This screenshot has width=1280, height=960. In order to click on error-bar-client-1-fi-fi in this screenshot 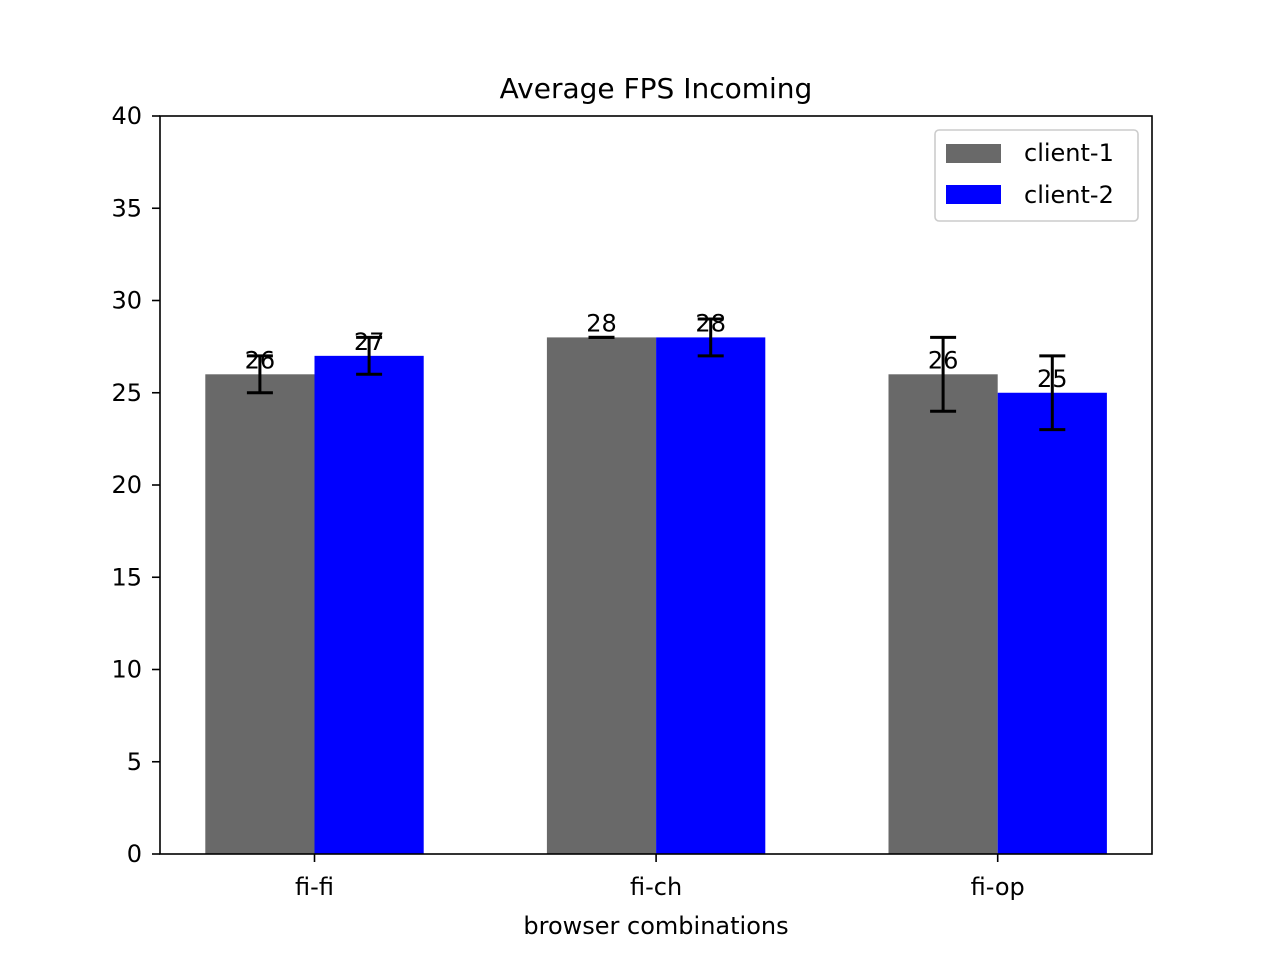, I will do `click(259, 374)`.